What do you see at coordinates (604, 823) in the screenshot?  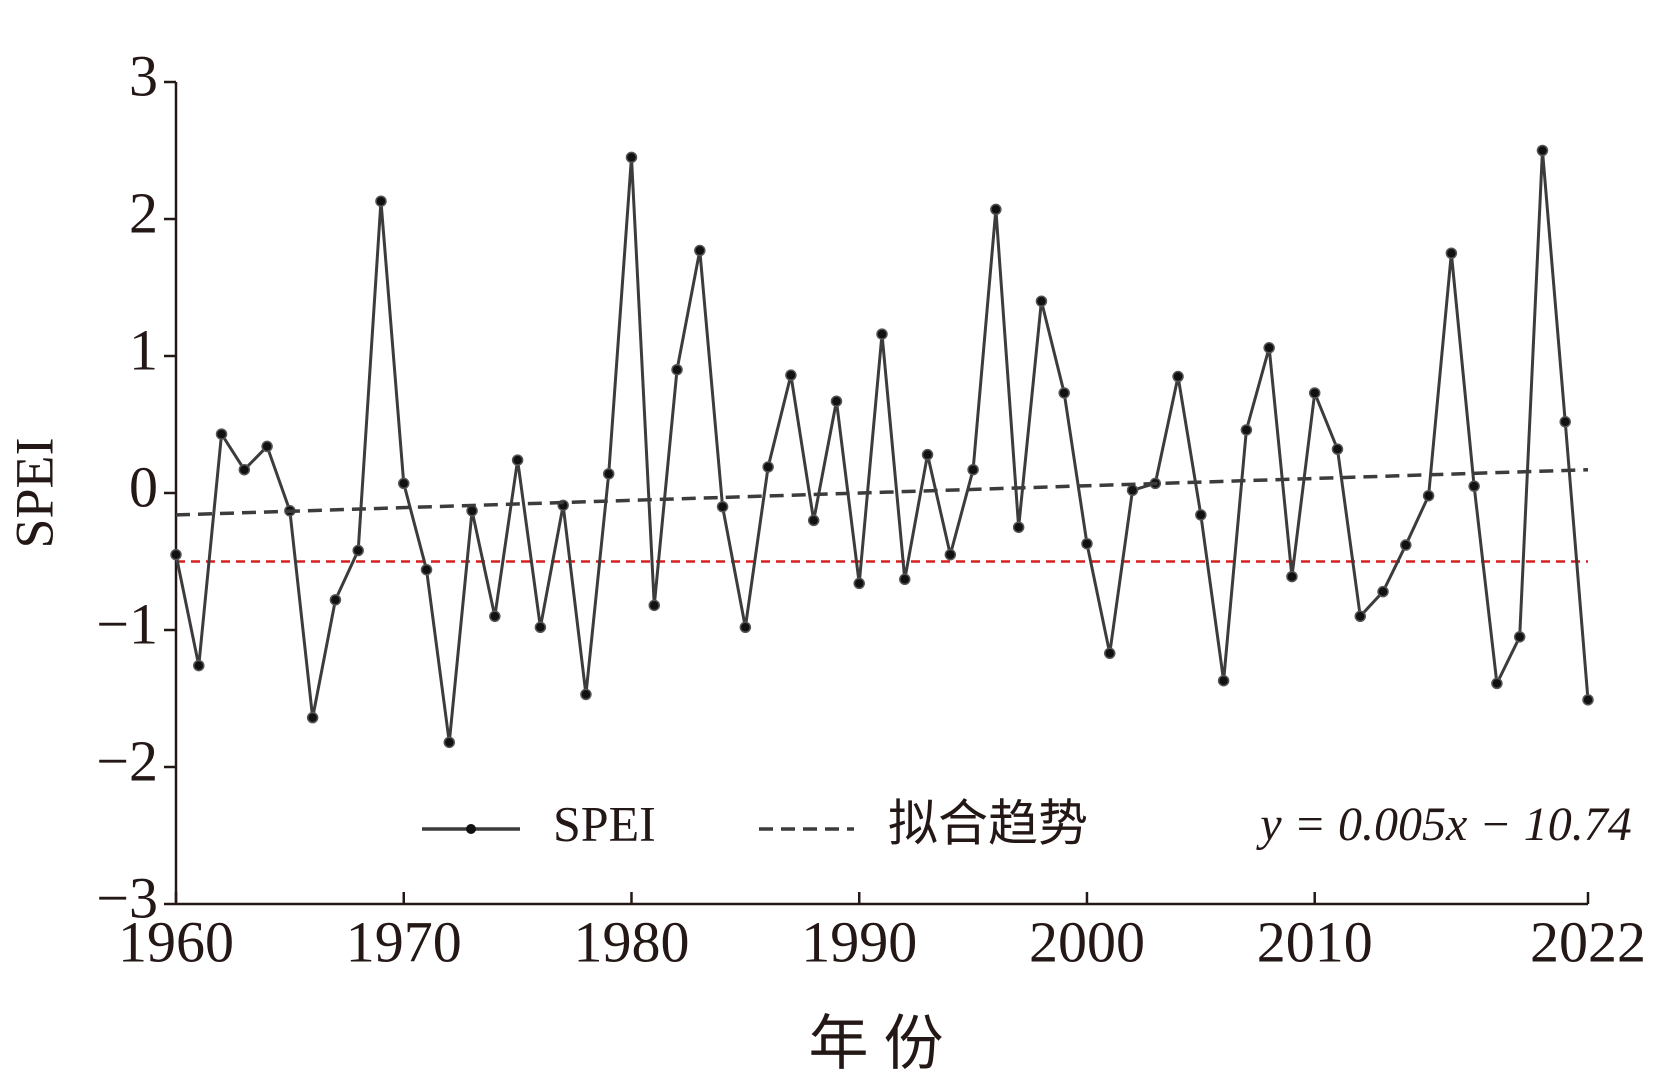 I see `legend-label: SPEI` at bounding box center [604, 823].